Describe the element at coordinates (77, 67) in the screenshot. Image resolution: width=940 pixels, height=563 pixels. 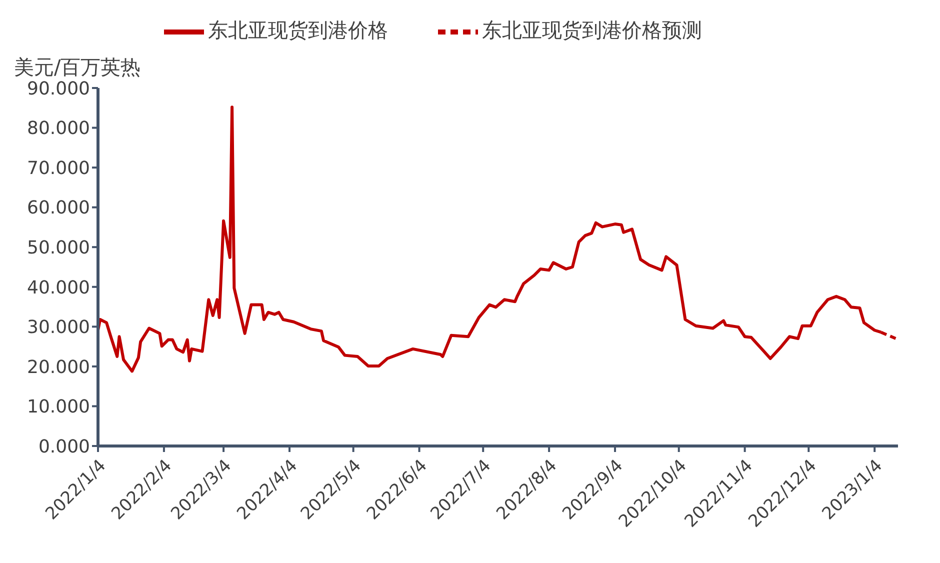
I see `y-axis-title: 美元/百万英热` at that location.